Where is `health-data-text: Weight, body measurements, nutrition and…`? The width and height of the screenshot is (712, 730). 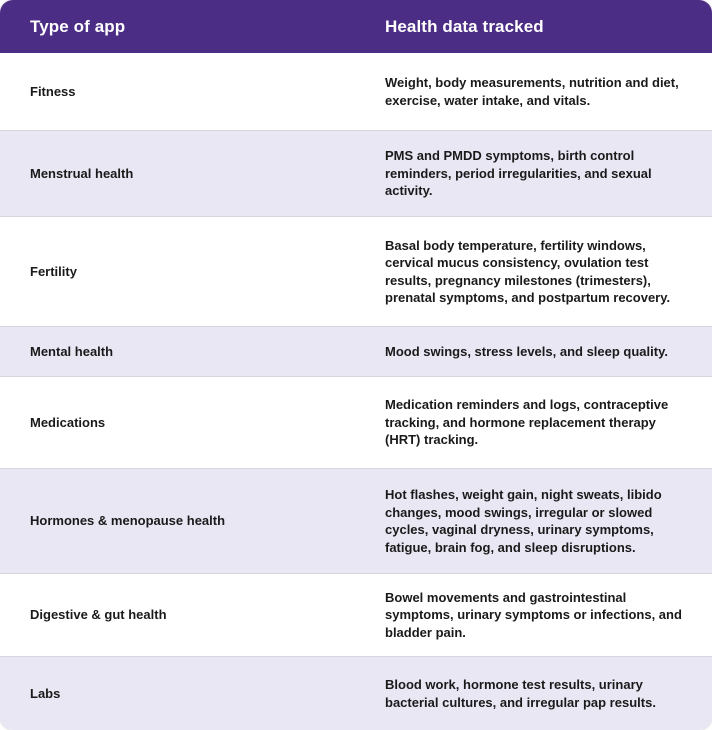 health-data-text: Weight, body measurements, nutrition and… is located at coordinates (532, 91).